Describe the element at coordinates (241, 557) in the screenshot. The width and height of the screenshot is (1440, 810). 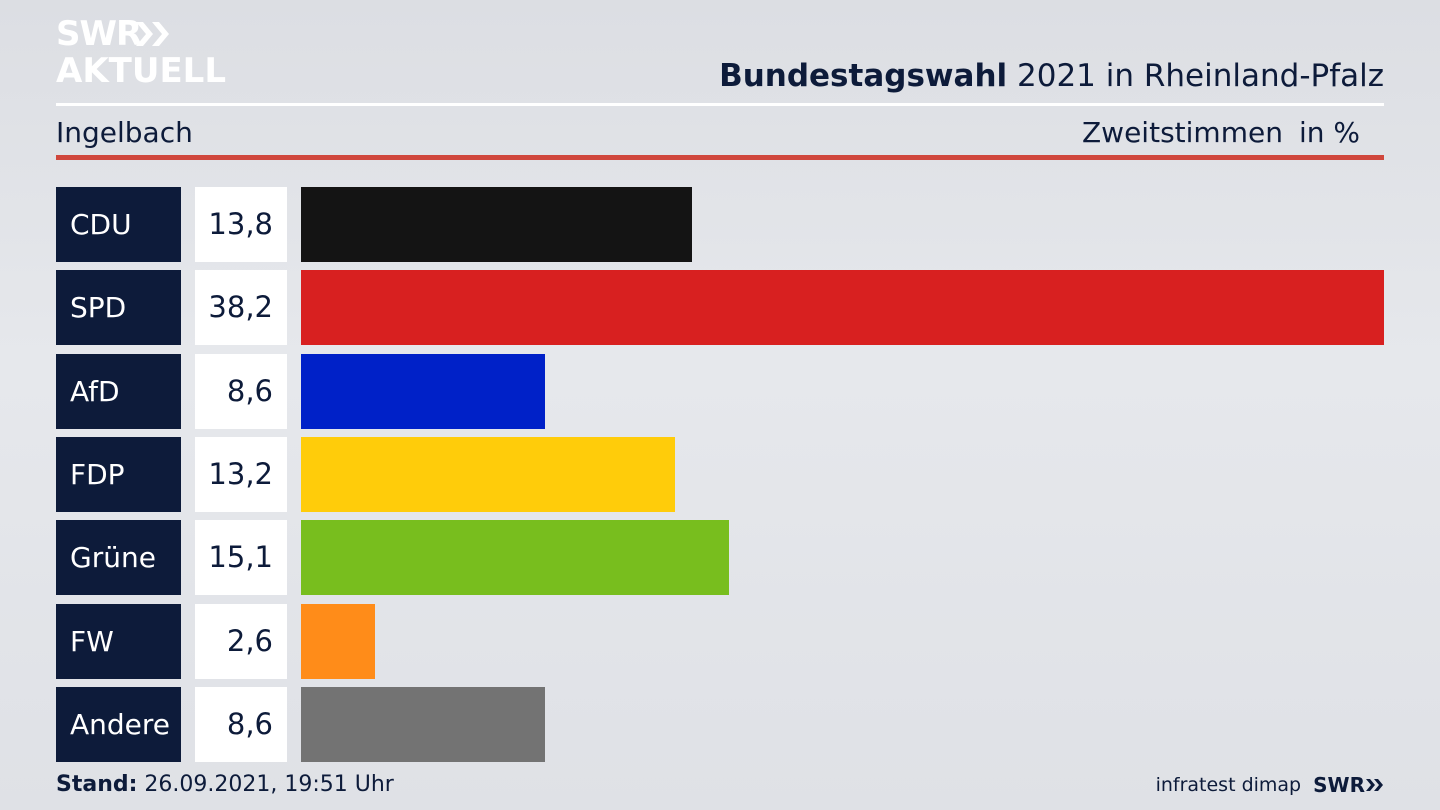
I see `value-label: 15,1` at that location.